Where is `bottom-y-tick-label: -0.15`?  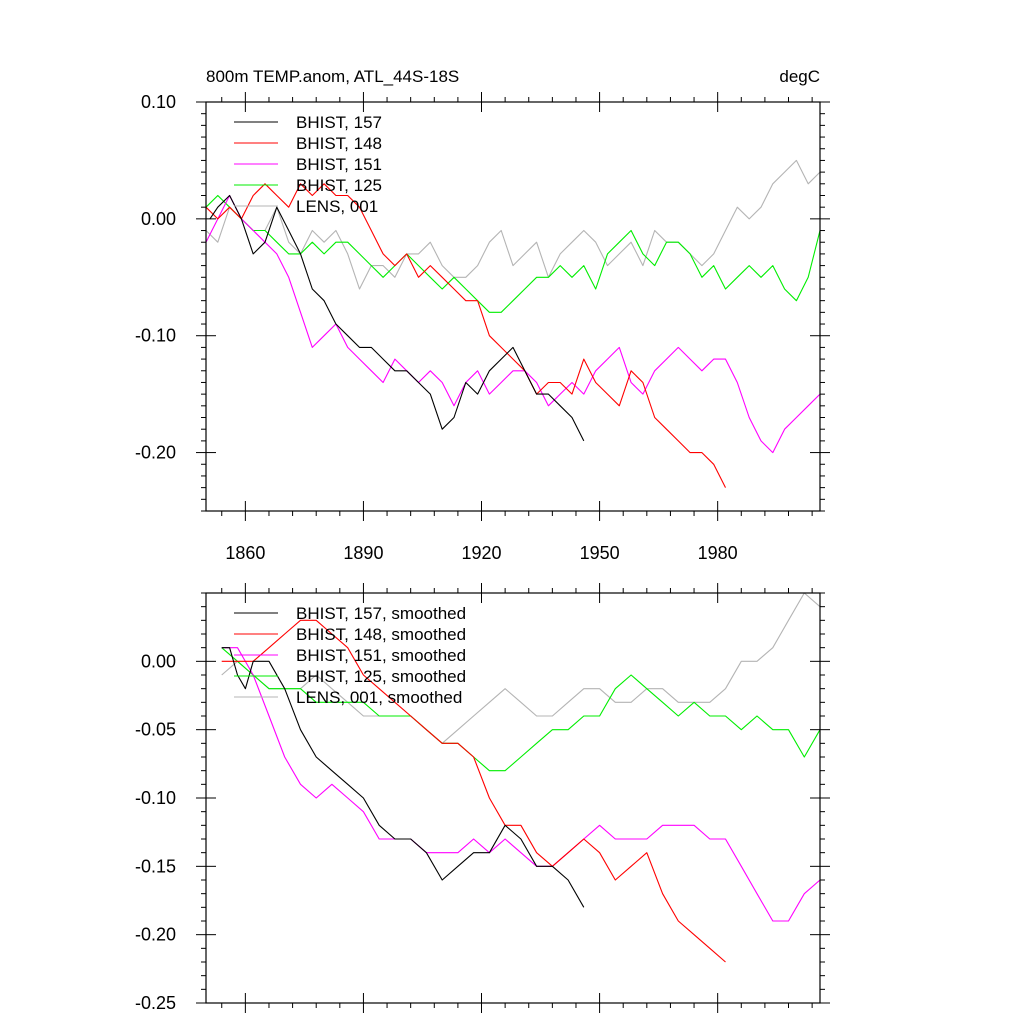
bottom-y-tick-label: -0.15 is located at coordinates (155, 866).